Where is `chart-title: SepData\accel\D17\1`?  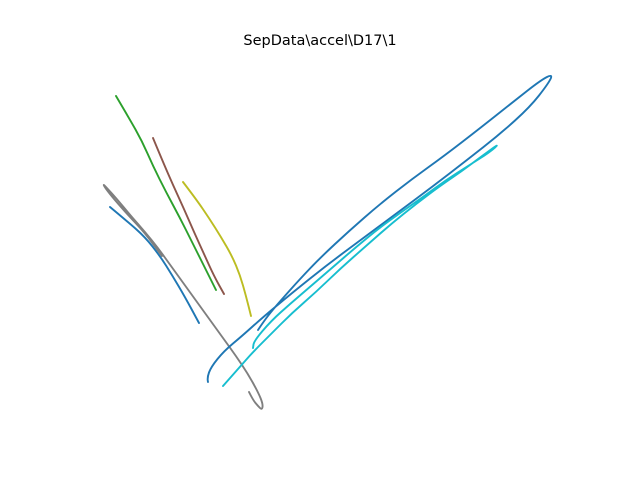 chart-title: SepData\accel\D17\1 is located at coordinates (320, 41).